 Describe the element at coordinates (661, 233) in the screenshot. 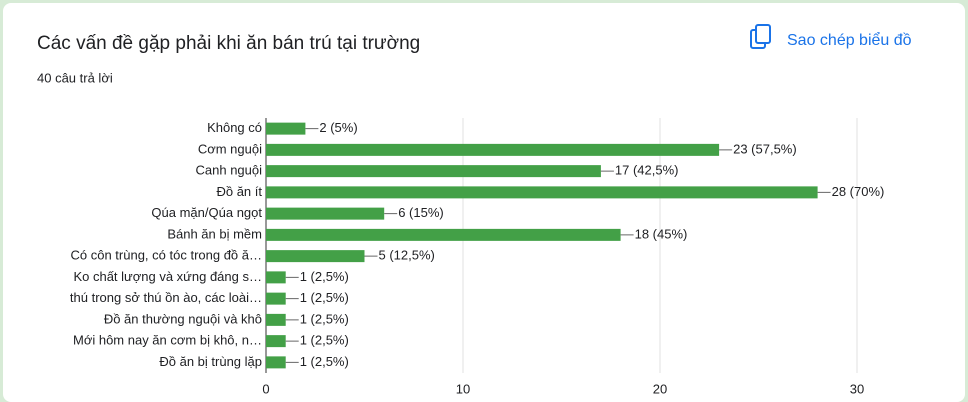

I see `data-label: 18 (45%)` at that location.